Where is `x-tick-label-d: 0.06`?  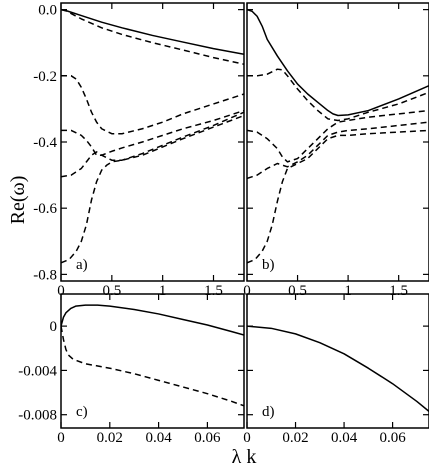 x-tick-label-d: 0.06 is located at coordinates (392, 438).